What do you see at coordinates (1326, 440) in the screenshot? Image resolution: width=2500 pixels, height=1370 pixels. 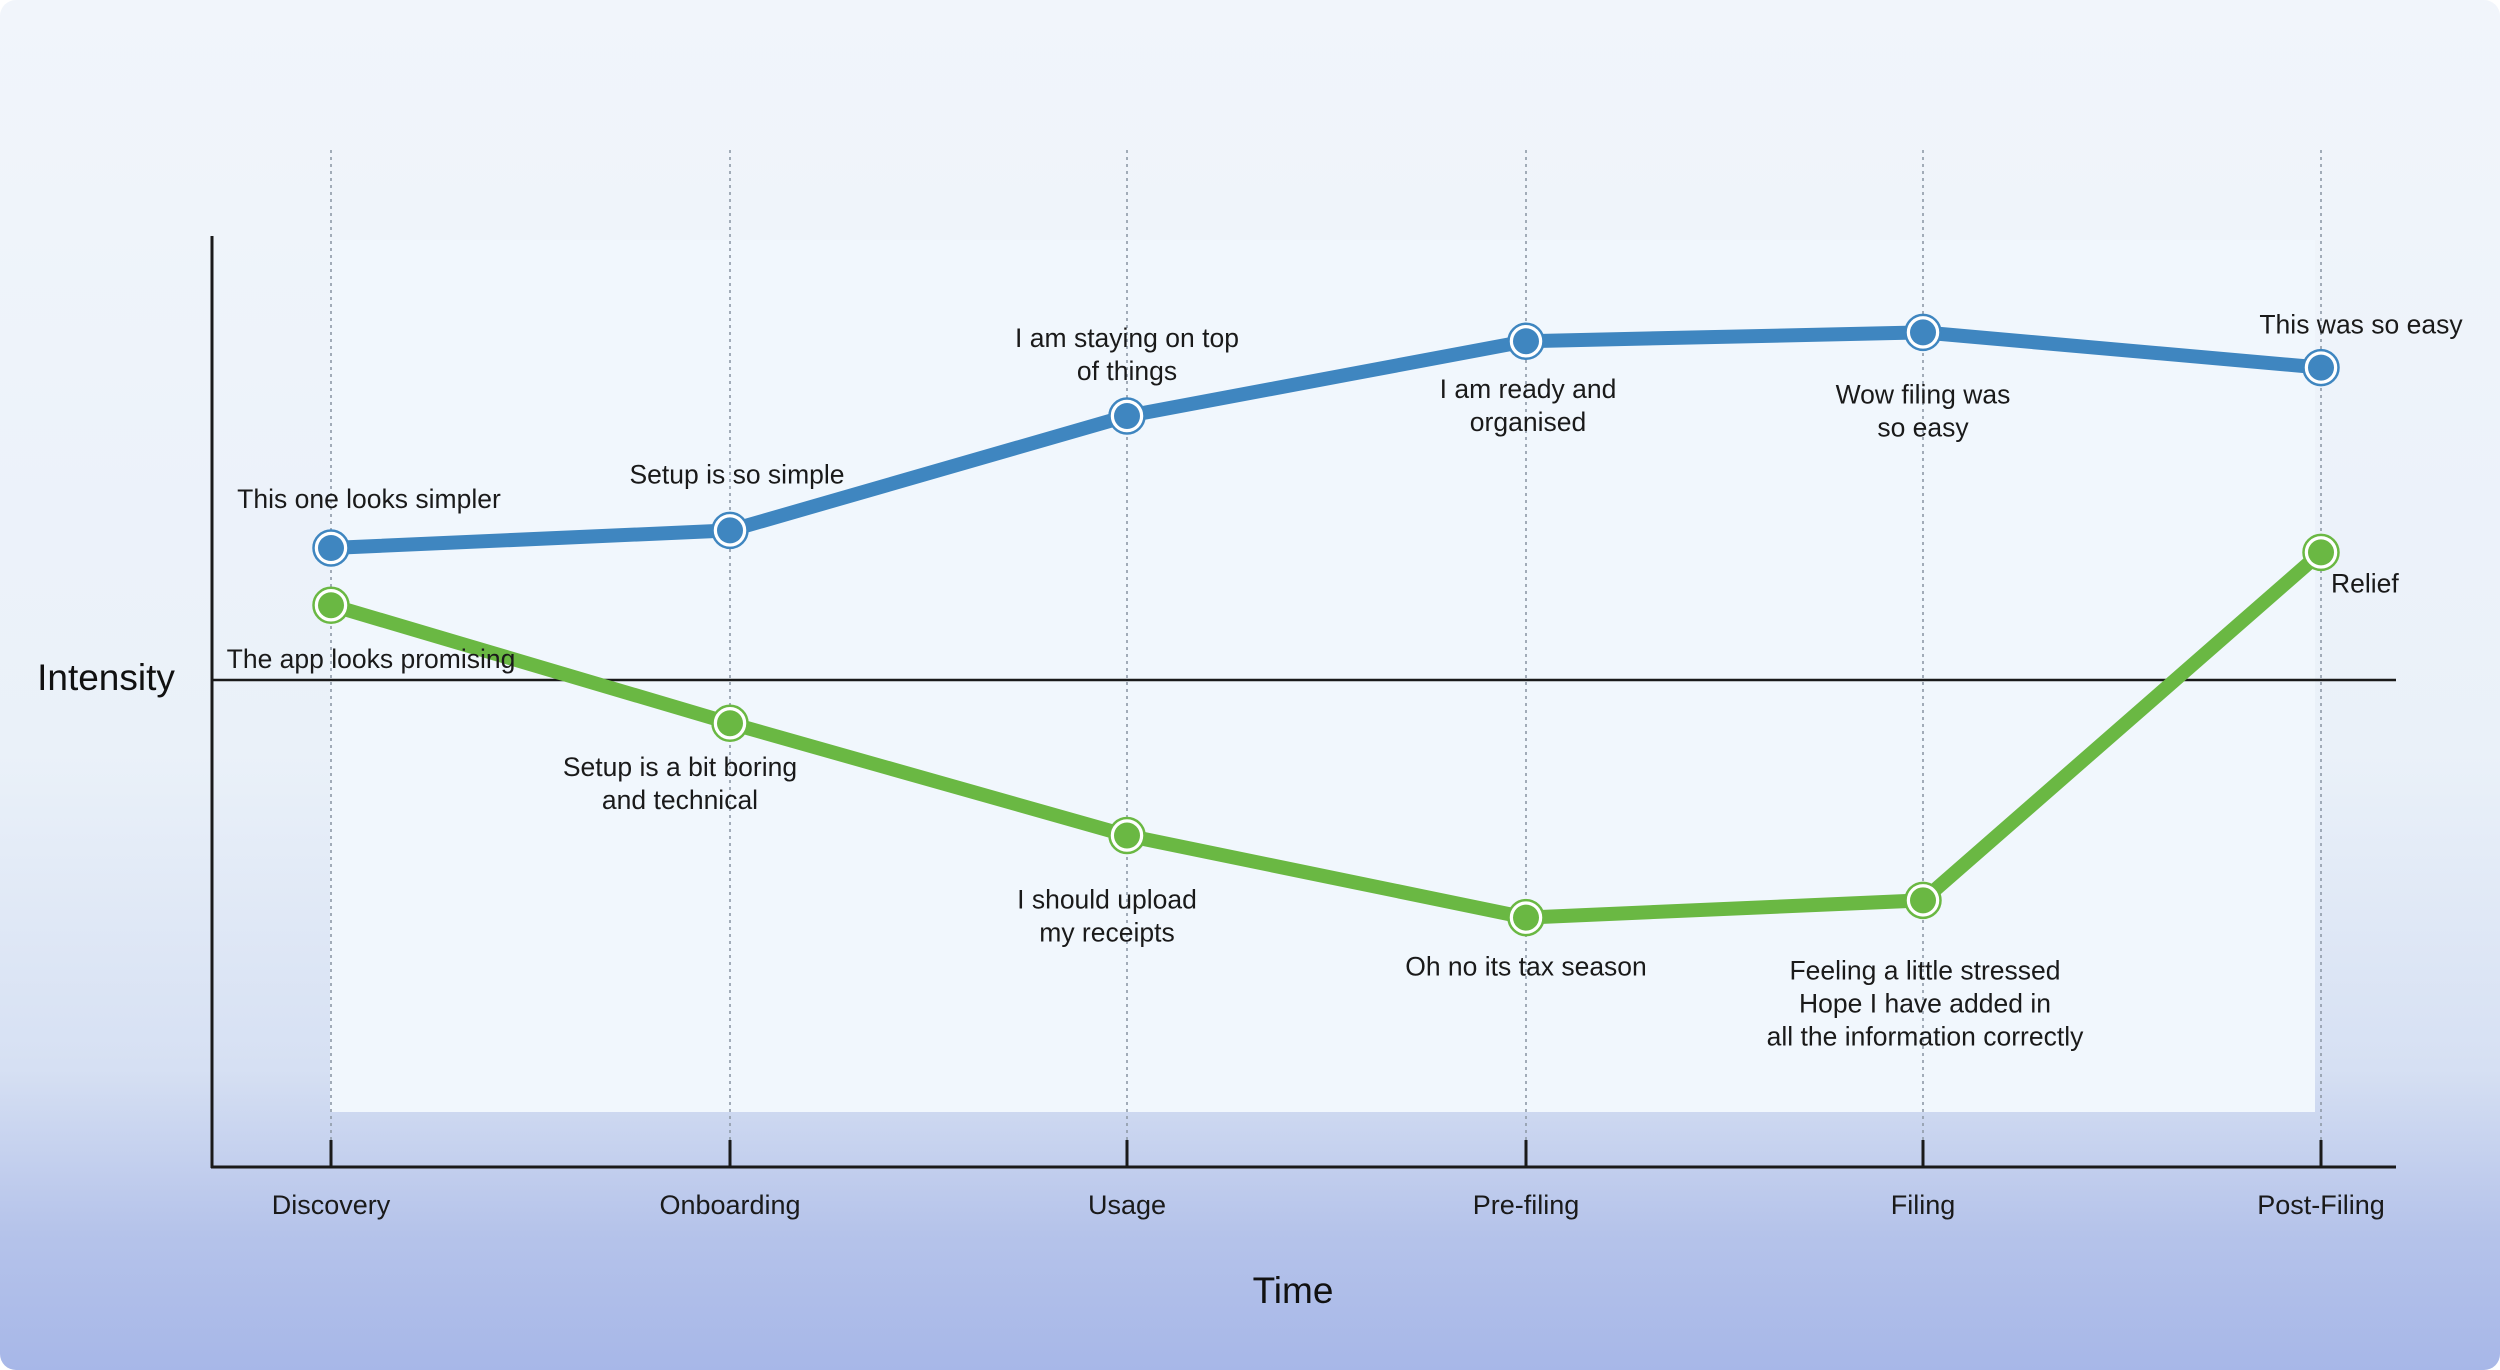 I see `series-0-line` at bounding box center [1326, 440].